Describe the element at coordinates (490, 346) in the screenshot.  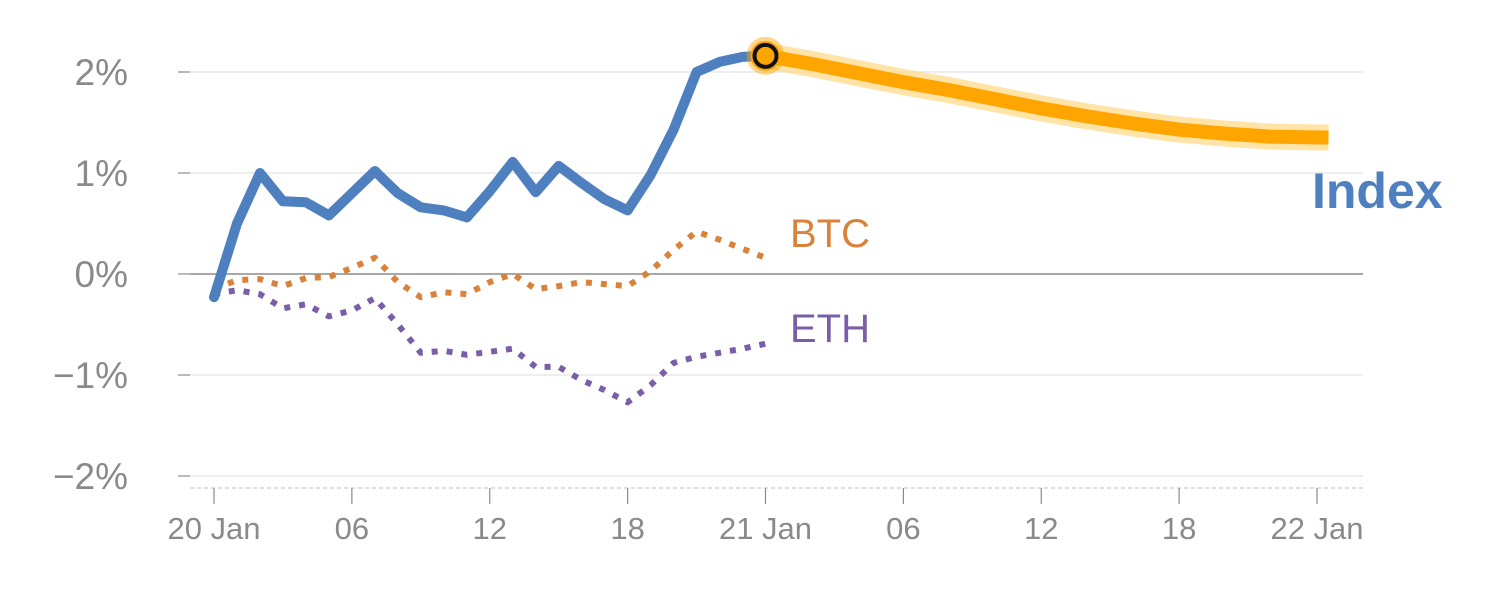
I see `series-line-eth` at that location.